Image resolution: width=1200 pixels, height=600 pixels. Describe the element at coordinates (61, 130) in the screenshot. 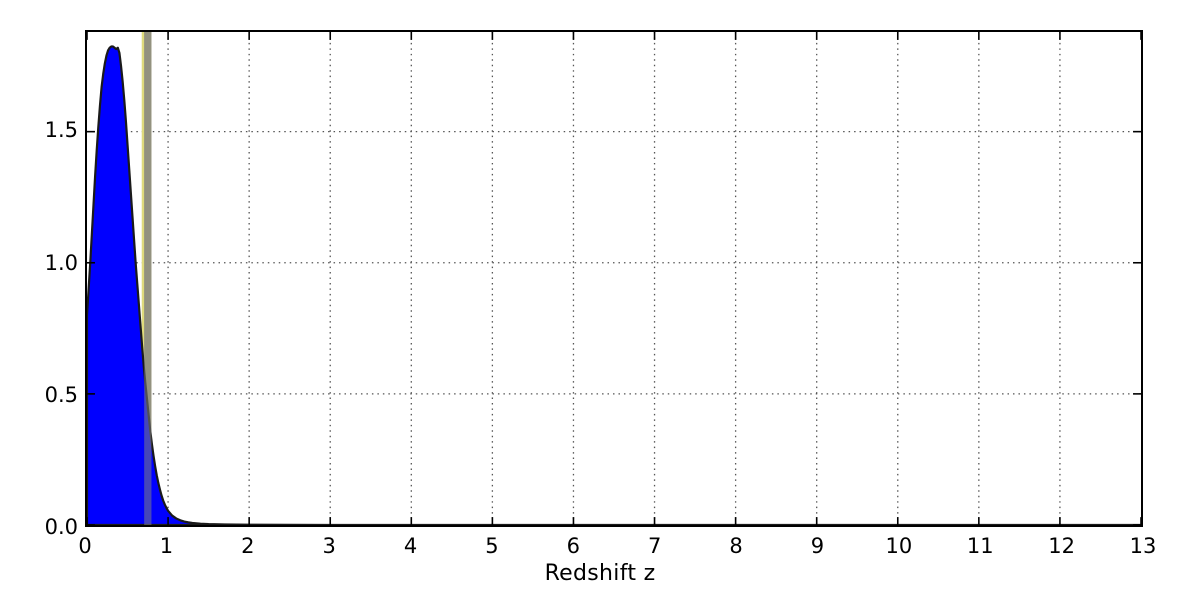

I see `y-tick-label: 1.5` at that location.